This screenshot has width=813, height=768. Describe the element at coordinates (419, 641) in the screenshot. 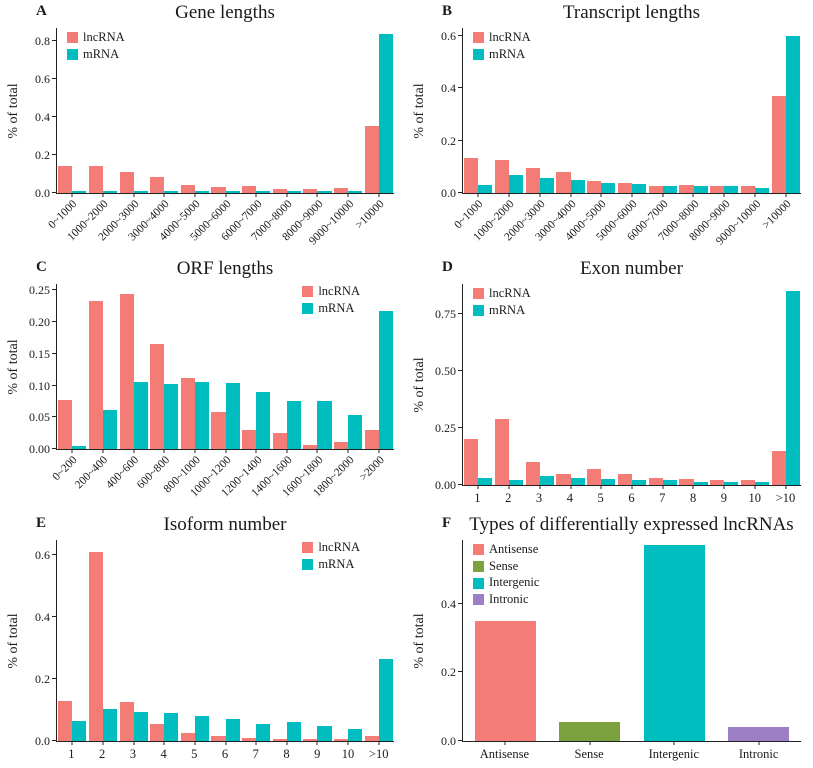

I see `y-axis-label: % of total` at that location.